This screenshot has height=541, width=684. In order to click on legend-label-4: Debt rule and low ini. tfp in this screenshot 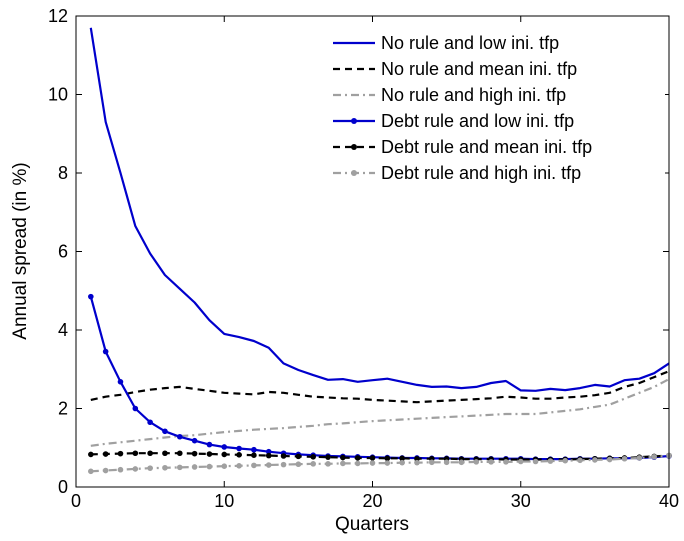, I will do `click(477, 121)`.